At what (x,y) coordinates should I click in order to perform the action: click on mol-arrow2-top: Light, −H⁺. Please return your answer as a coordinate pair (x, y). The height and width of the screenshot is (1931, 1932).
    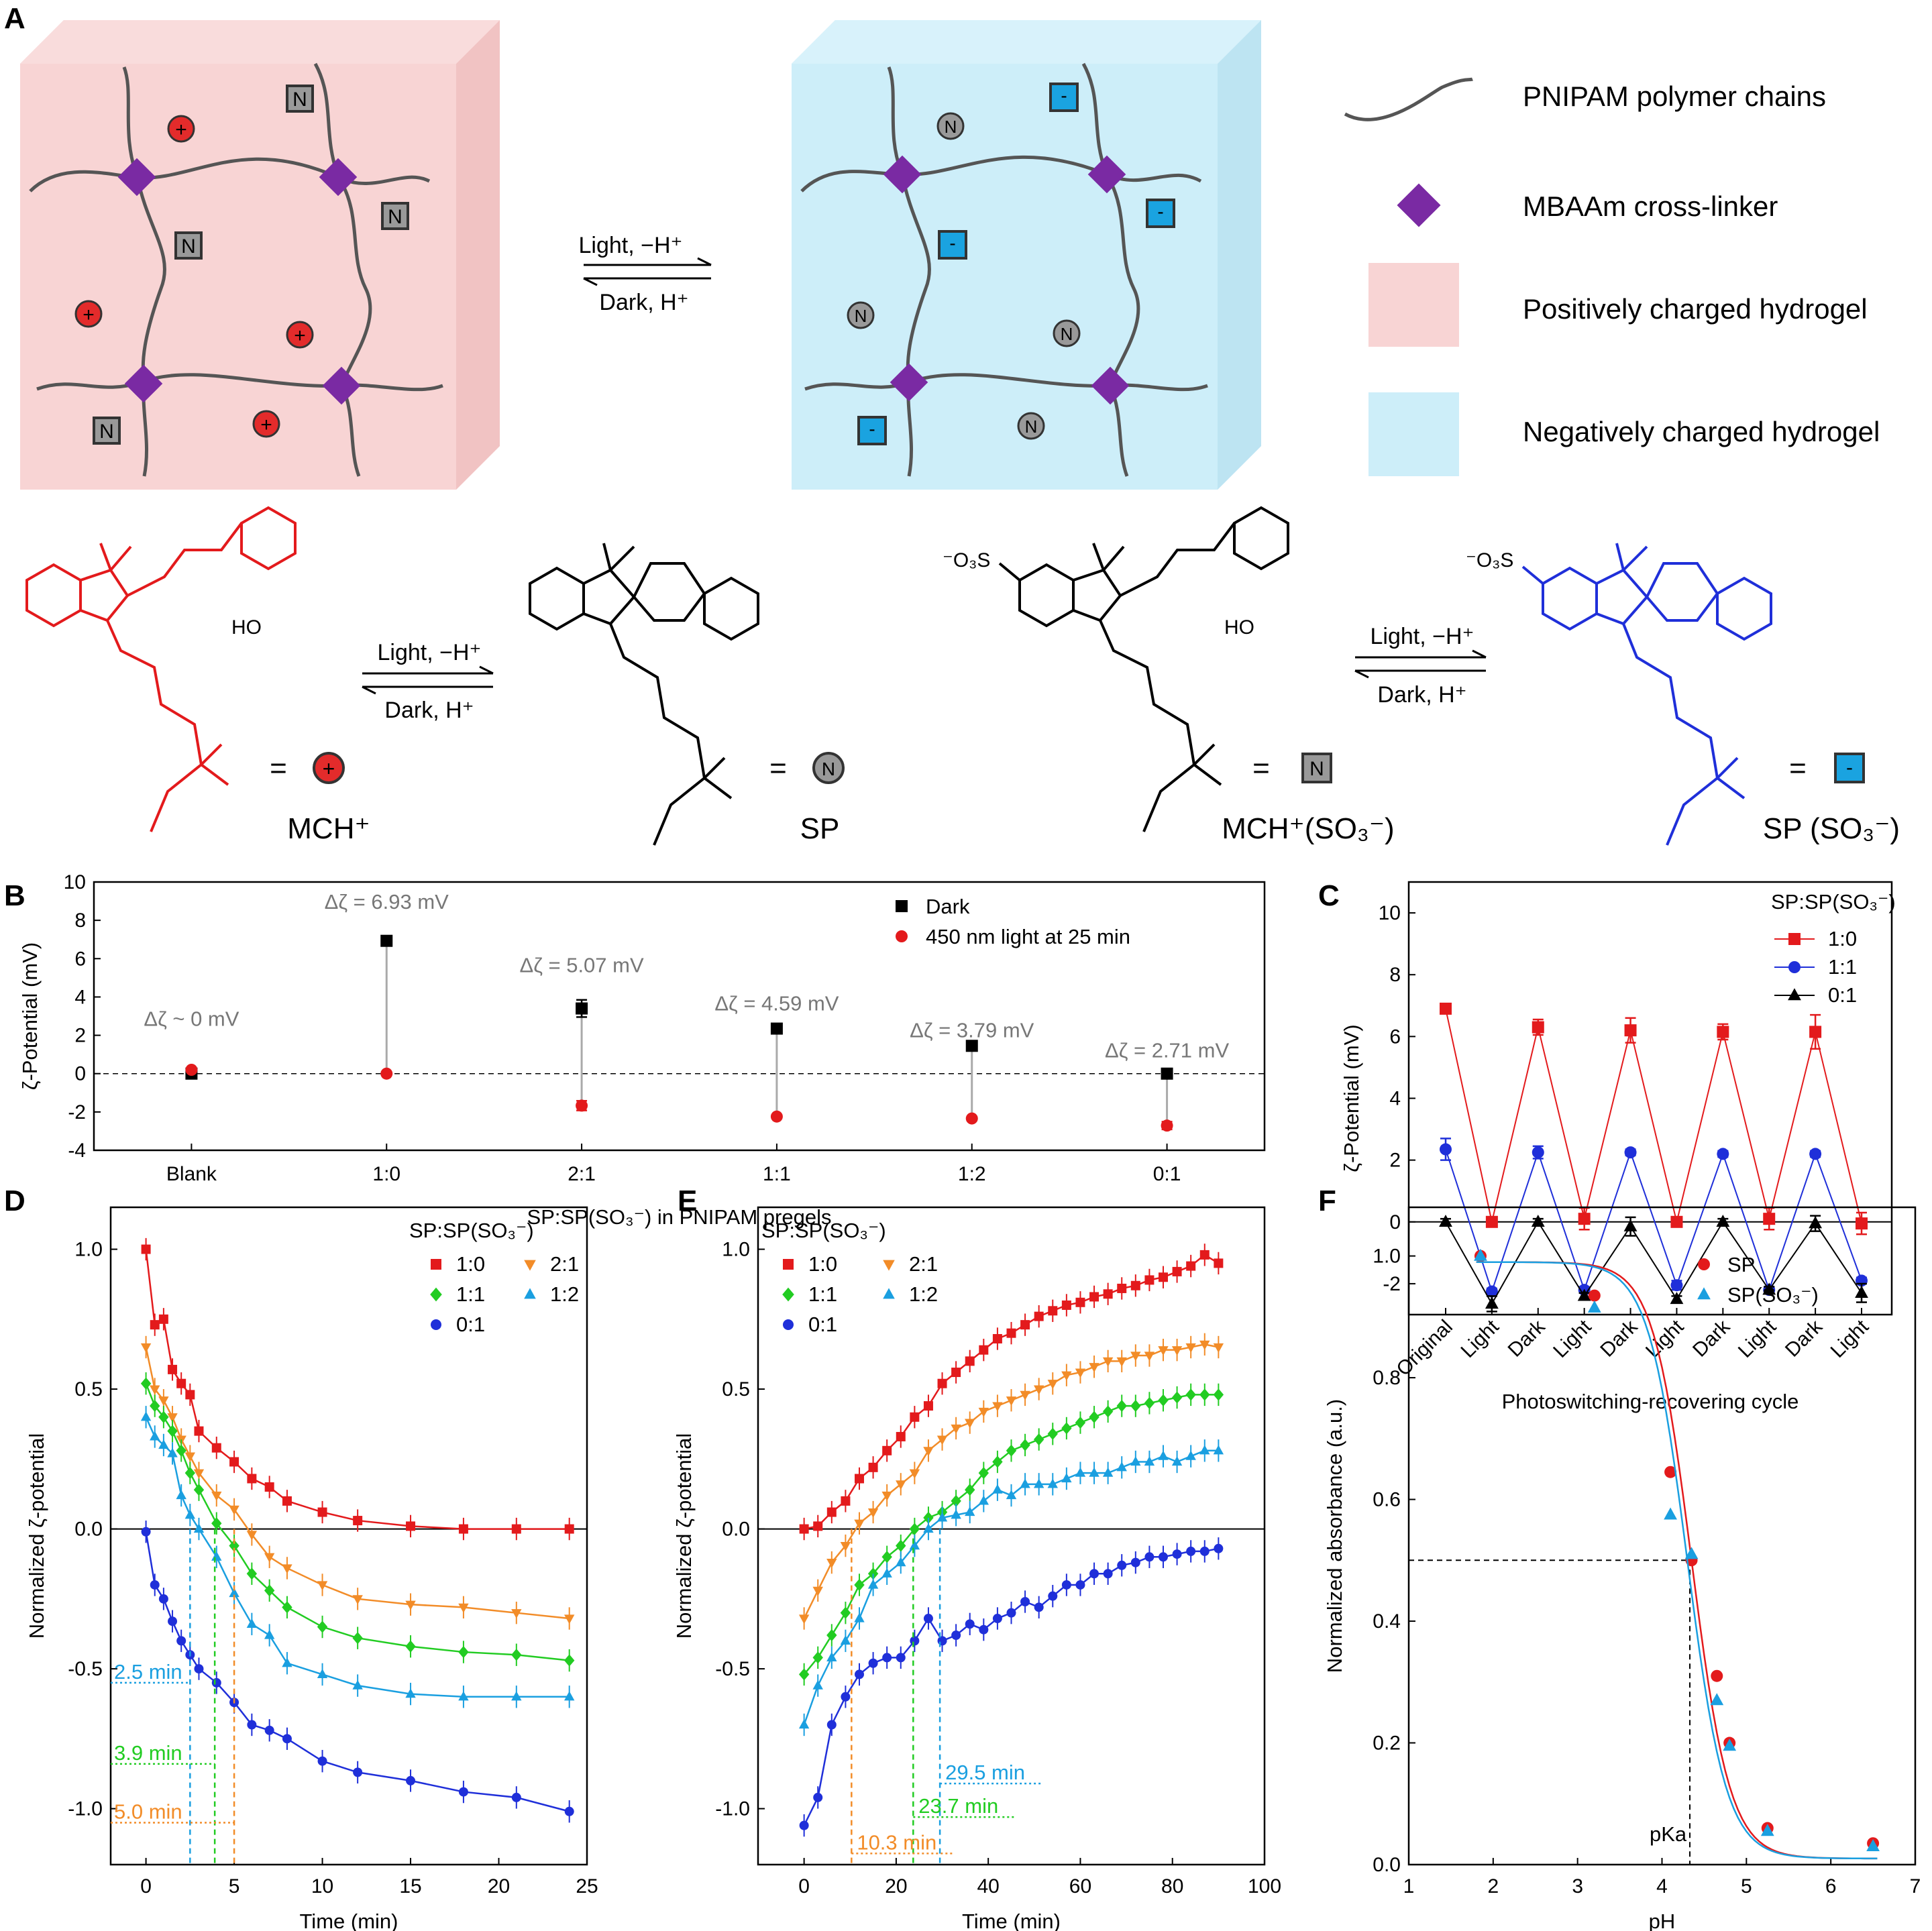
    Looking at the image, I should click on (1422, 636).